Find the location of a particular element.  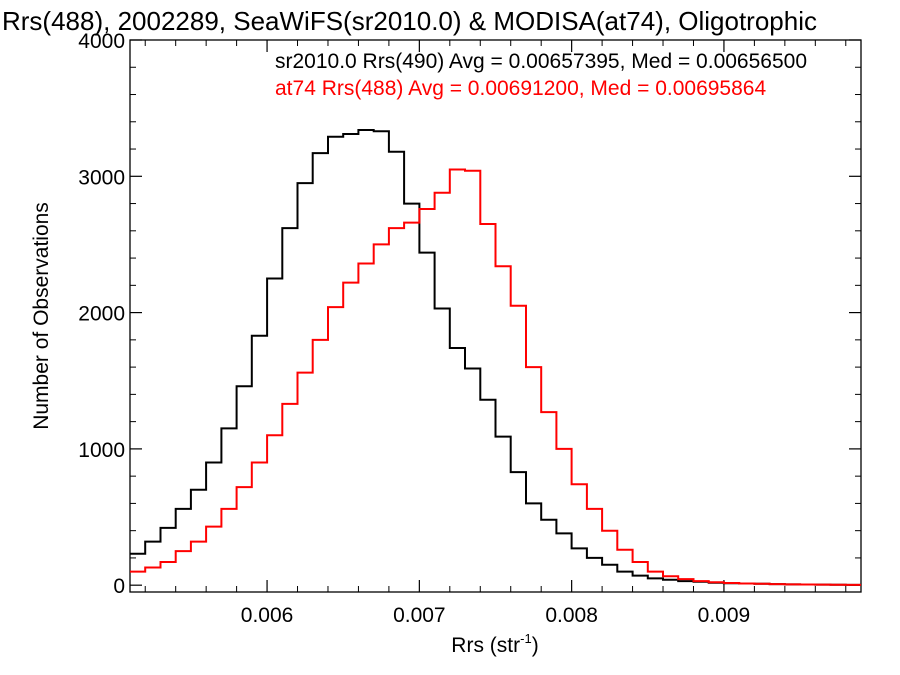

y-tick-label: 4000 is located at coordinates (101, 41).